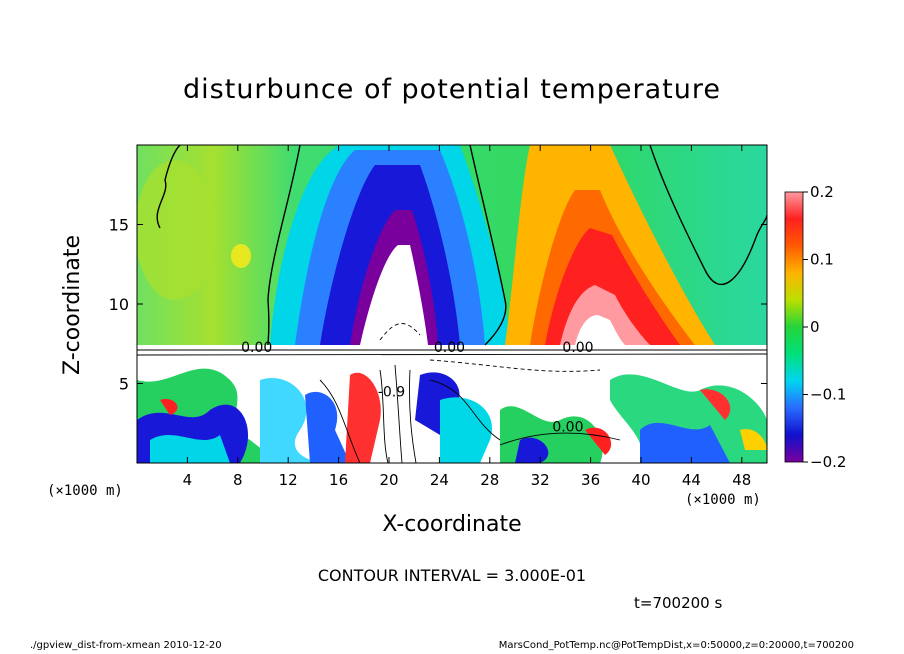 The image size is (904, 654). Describe the element at coordinates (828, 395) in the screenshot. I see `colorbar-tick-label: −0.1` at that location.